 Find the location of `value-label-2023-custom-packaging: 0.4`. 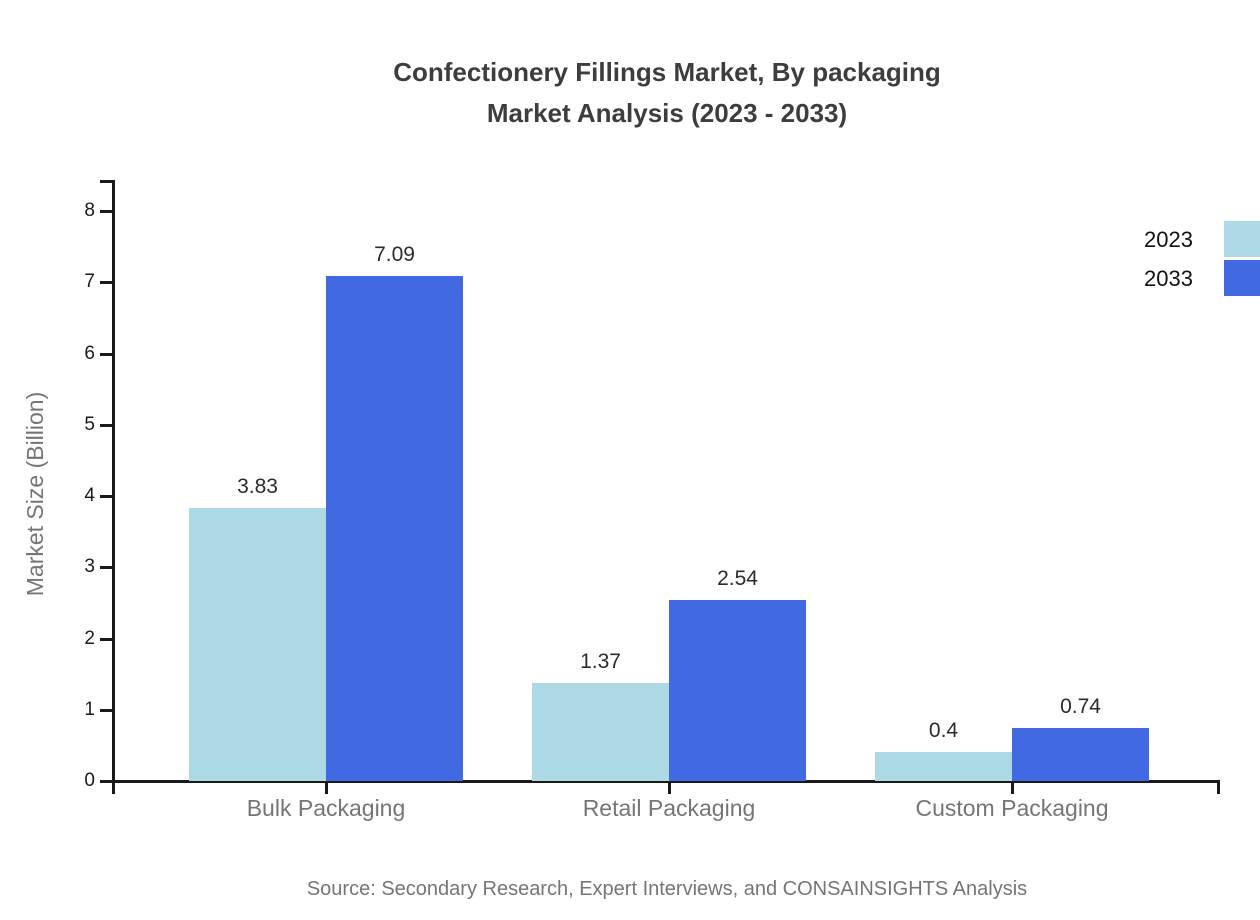

value-label-2023-custom-packaging: 0.4 is located at coordinates (943, 730).